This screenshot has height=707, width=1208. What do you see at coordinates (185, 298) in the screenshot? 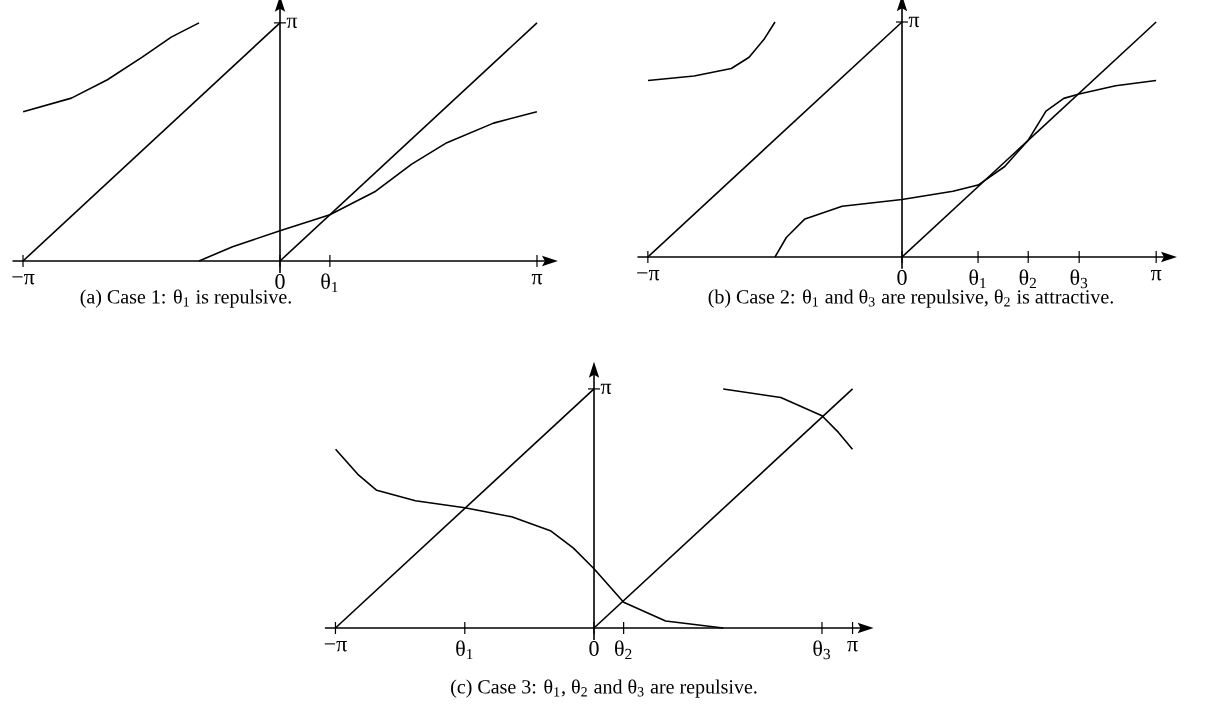
I see `text: (a) Case 1: θ$_{1}$ is repulsive.` at bounding box center [185, 298].